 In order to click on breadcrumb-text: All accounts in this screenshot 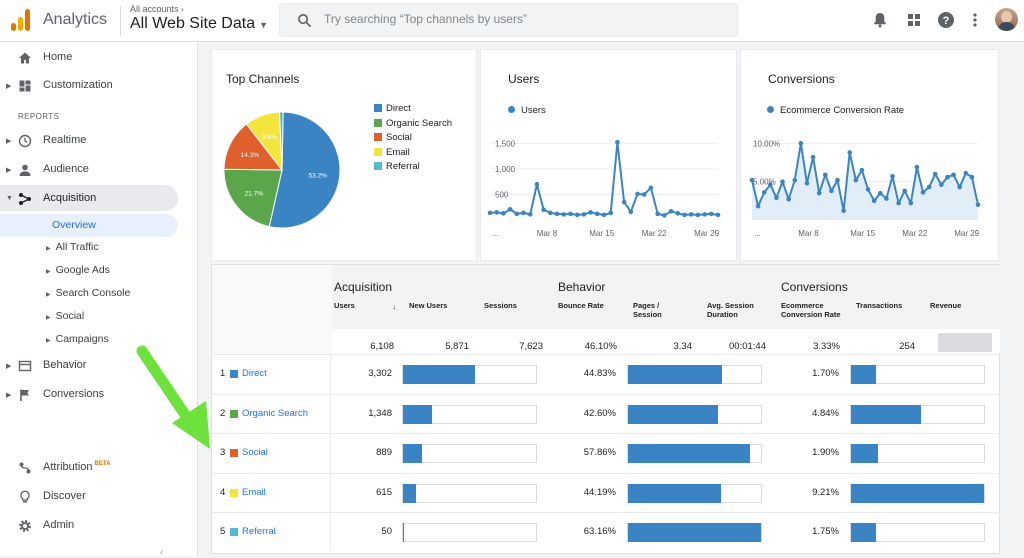, I will do `click(154, 9)`.